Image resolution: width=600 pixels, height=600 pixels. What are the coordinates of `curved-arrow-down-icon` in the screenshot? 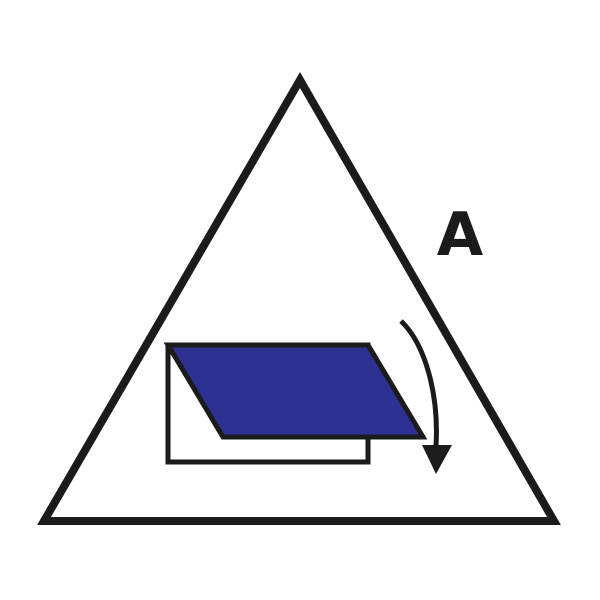 It's located at (419, 383).